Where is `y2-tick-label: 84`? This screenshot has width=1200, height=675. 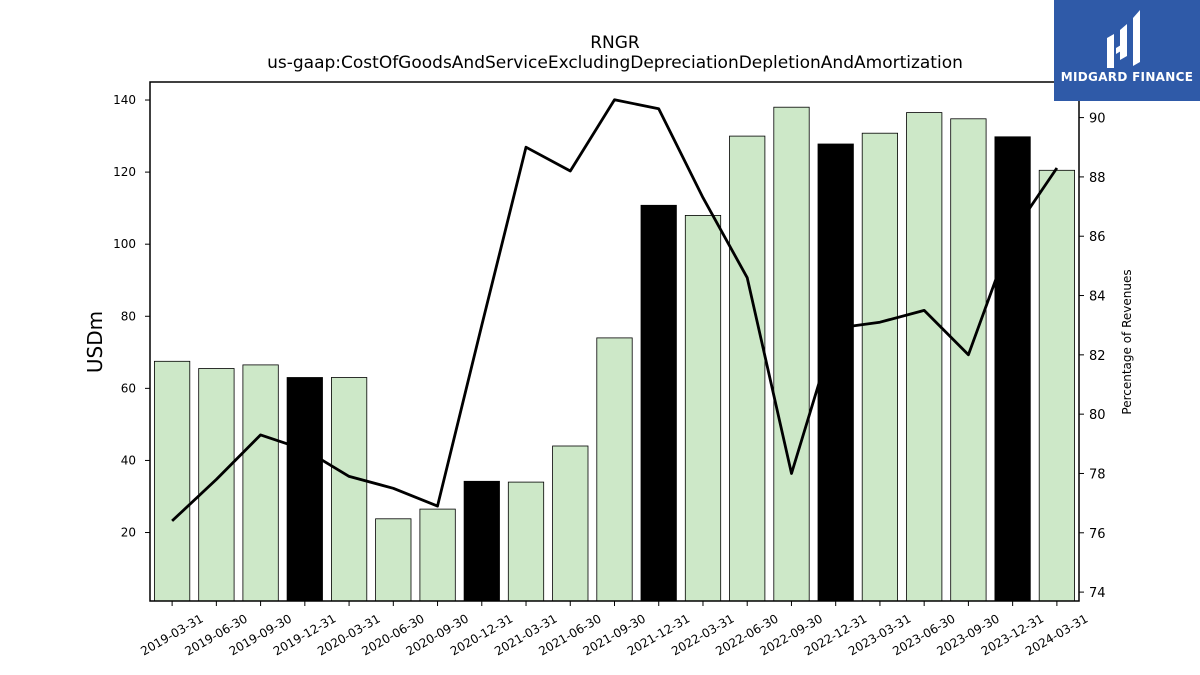 y2-tick-label: 84 is located at coordinates (1097, 297).